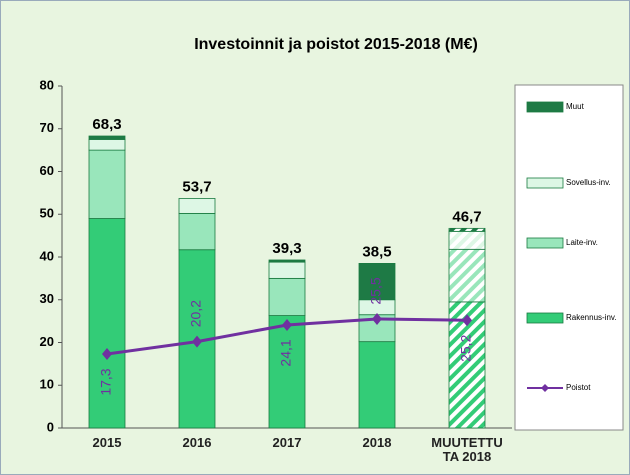 This screenshot has height=475, width=630. I want to click on legend-label: Sovellus-inv., so click(588, 182).